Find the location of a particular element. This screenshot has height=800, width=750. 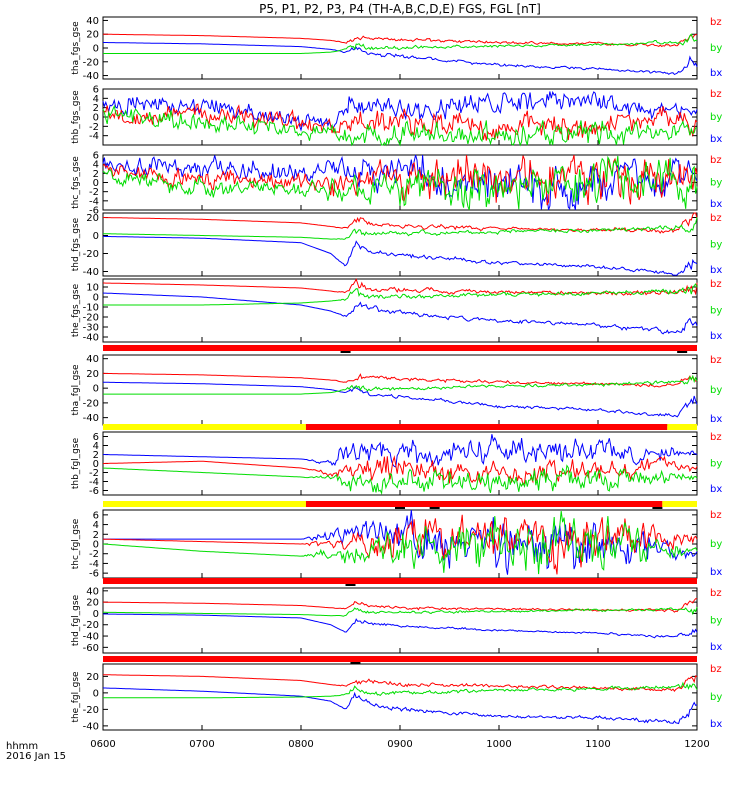

series-bx-the_fgl_gse is located at coordinates (400, 706).